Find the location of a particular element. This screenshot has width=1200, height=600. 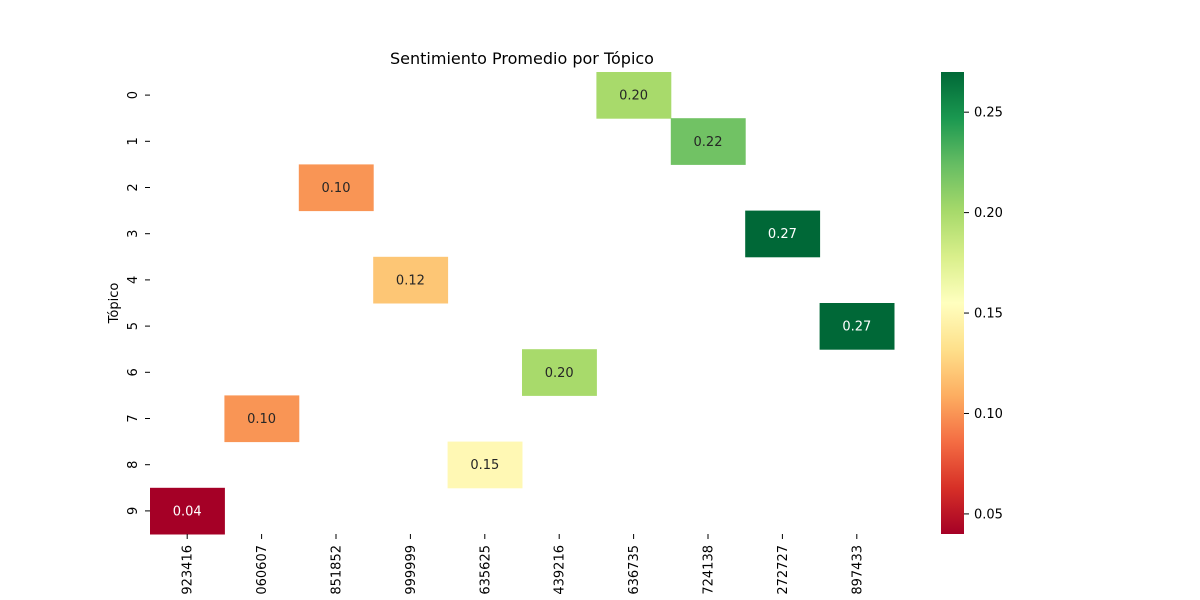

colorbar-ticks: 0.05 0.10 0.15 0.20 0.25 is located at coordinates (983, 314).